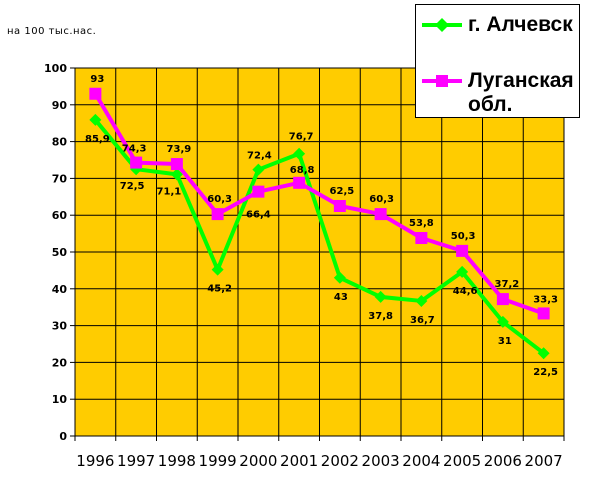  I want to click on x-tick-label: 2001, so click(299, 461).